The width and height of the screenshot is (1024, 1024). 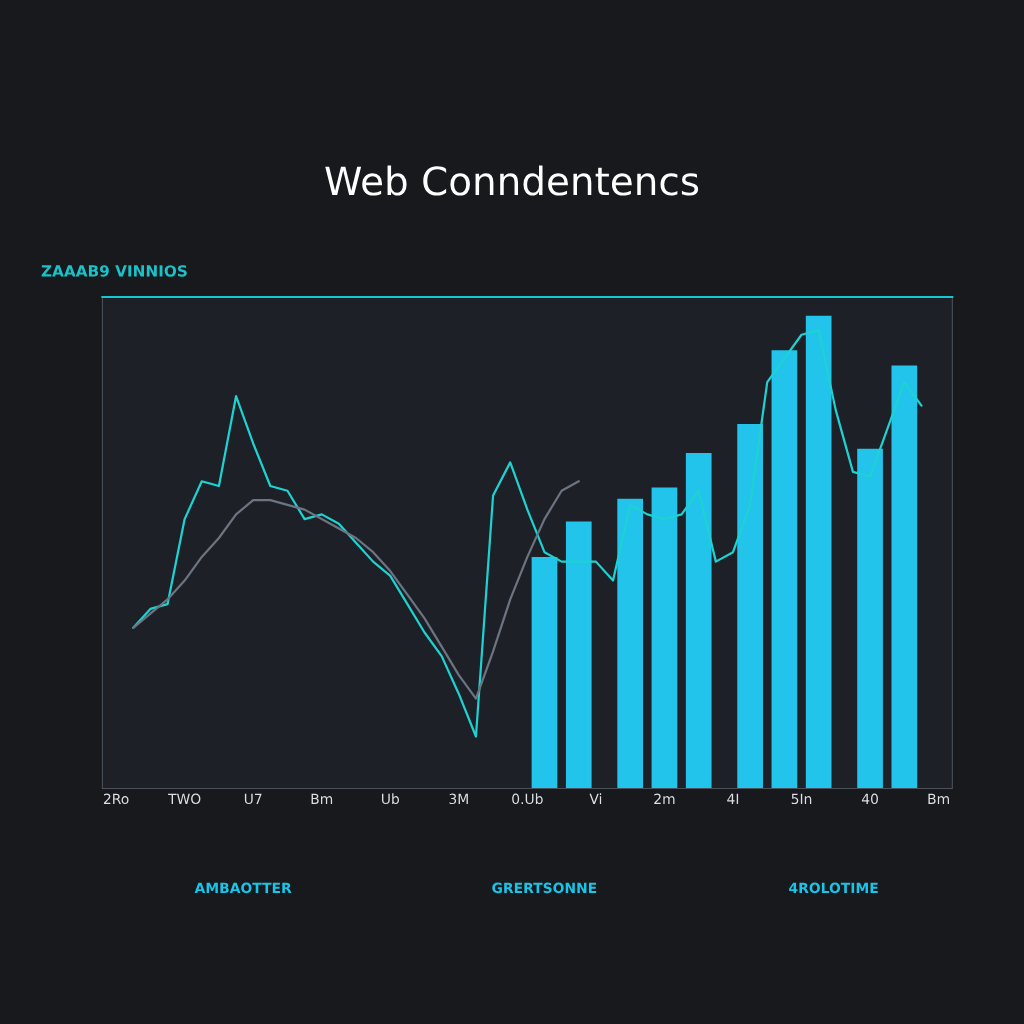 I want to click on x-tick-label: 3M, so click(x=458, y=799).